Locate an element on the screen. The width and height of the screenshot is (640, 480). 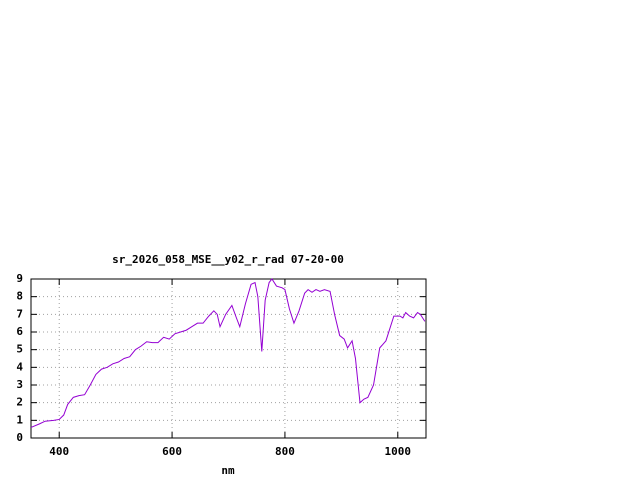
y-tick-label: 4 is located at coordinates (19, 366).